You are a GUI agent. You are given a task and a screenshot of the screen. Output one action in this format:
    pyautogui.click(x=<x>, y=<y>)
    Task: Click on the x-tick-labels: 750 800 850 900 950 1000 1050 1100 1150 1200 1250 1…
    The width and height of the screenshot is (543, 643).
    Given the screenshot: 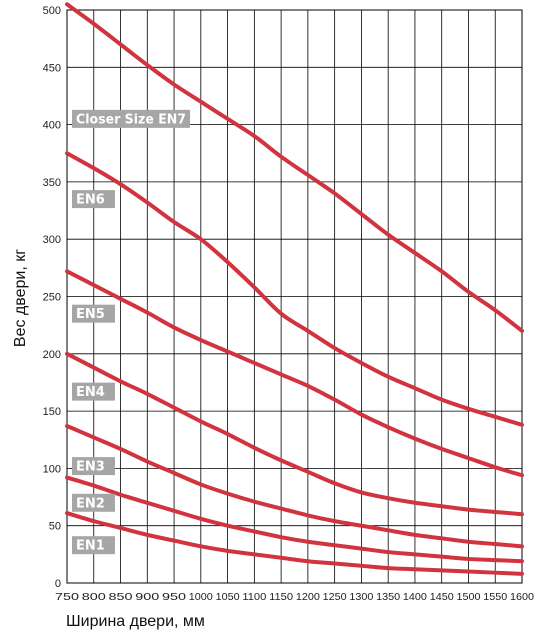 What is the action you would take?
    pyautogui.click(x=294, y=597)
    